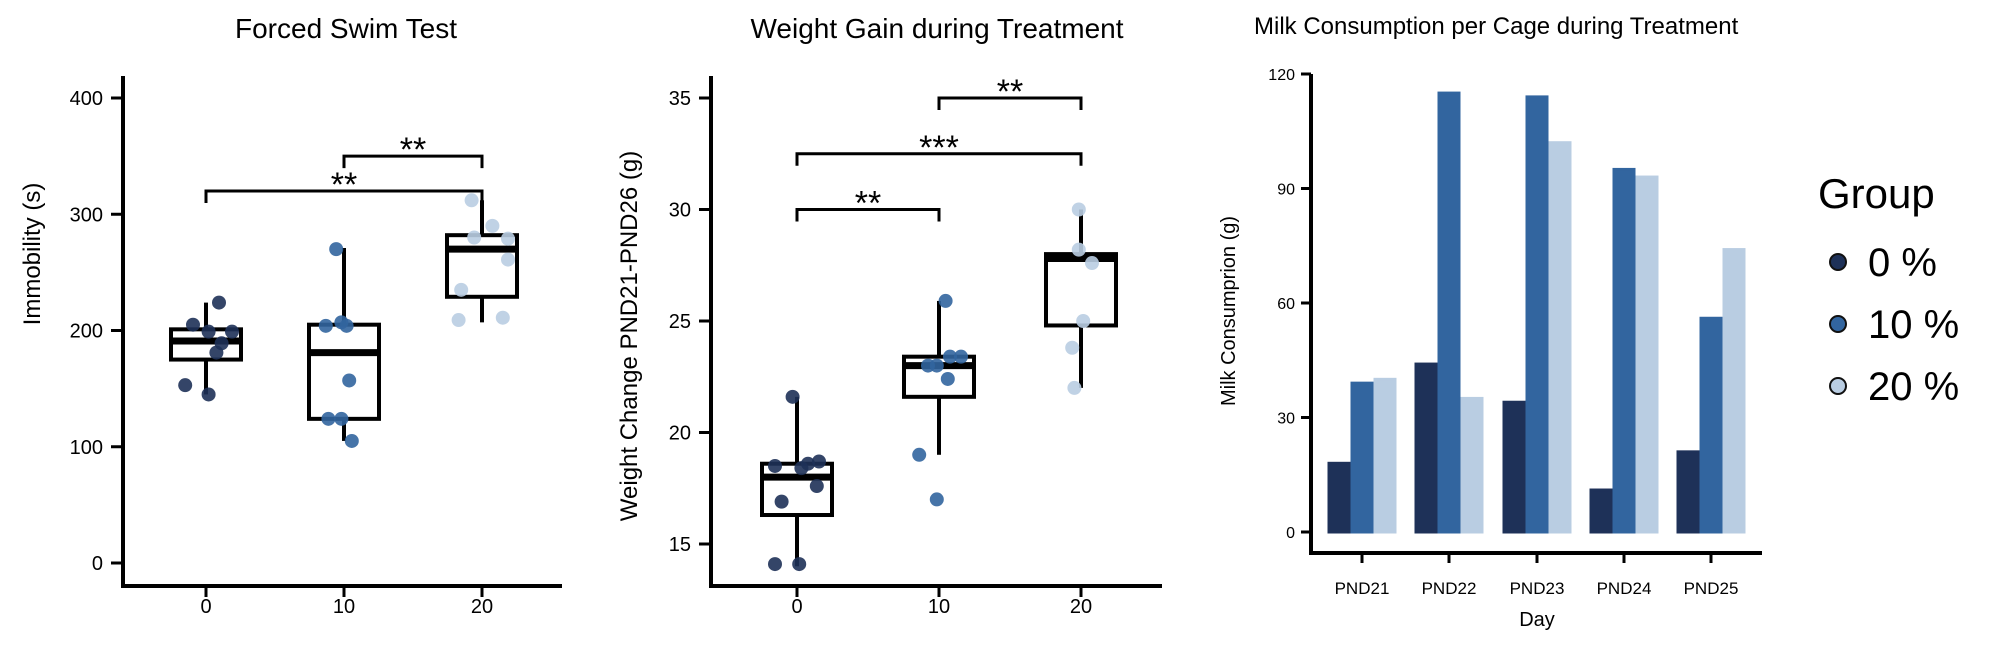  What do you see at coordinates (482, 607) in the screenshot?
I see `p1-xtick-label: 20` at bounding box center [482, 607].